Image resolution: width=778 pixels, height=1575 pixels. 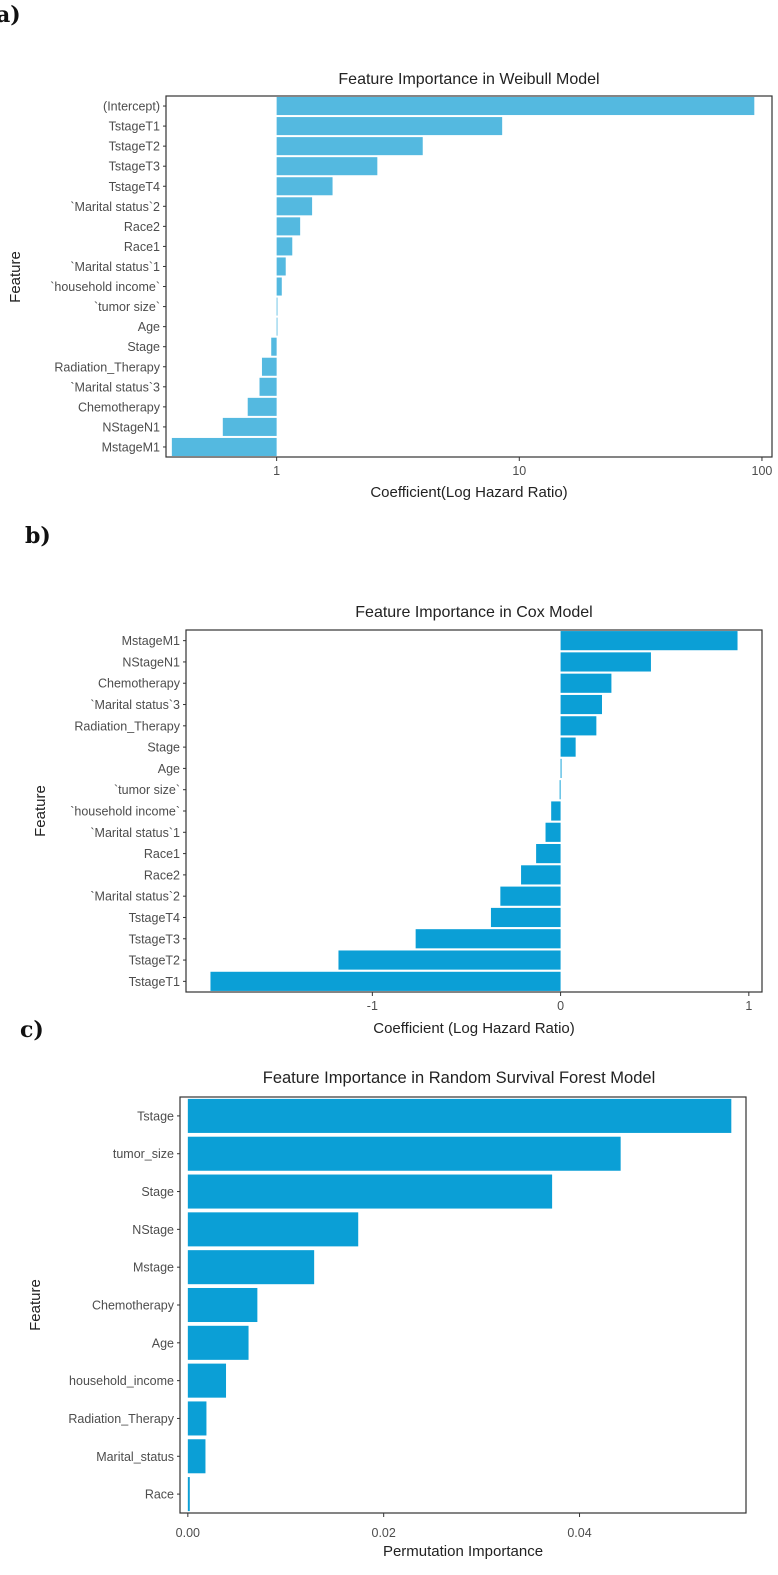 I want to click on x-tick-label: -1, so click(x=372, y=1006).